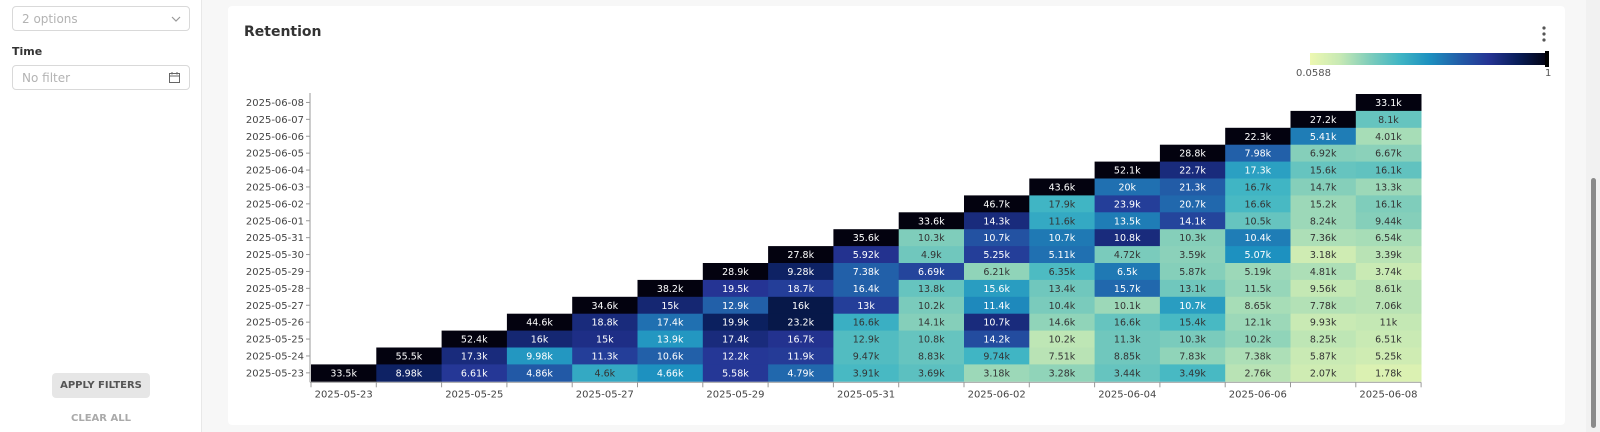  Describe the element at coordinates (101, 418) in the screenshot. I see `clear-all-button: CLEAR ALL` at that location.